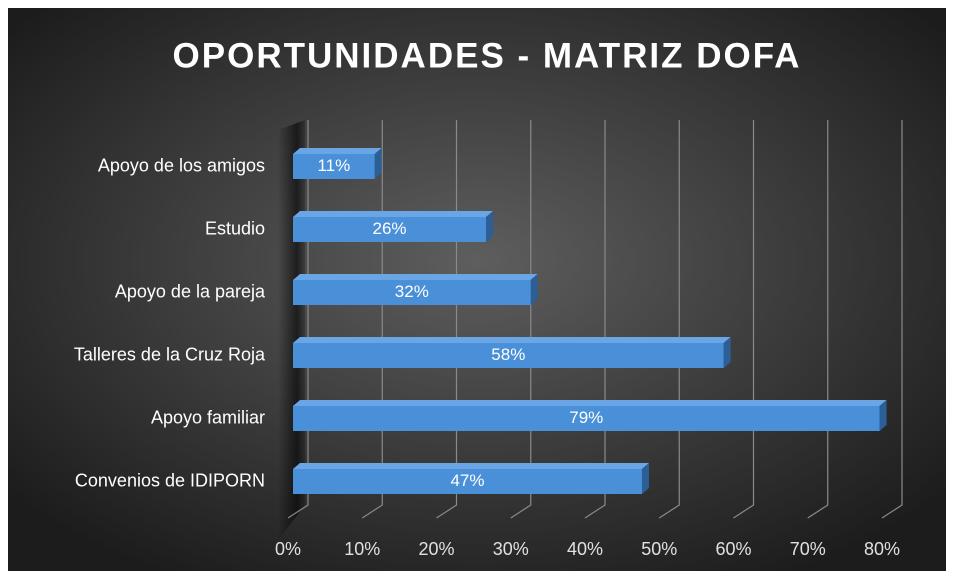  Describe the element at coordinates (808, 549) in the screenshot. I see `x-tick-label: 70%` at that location.